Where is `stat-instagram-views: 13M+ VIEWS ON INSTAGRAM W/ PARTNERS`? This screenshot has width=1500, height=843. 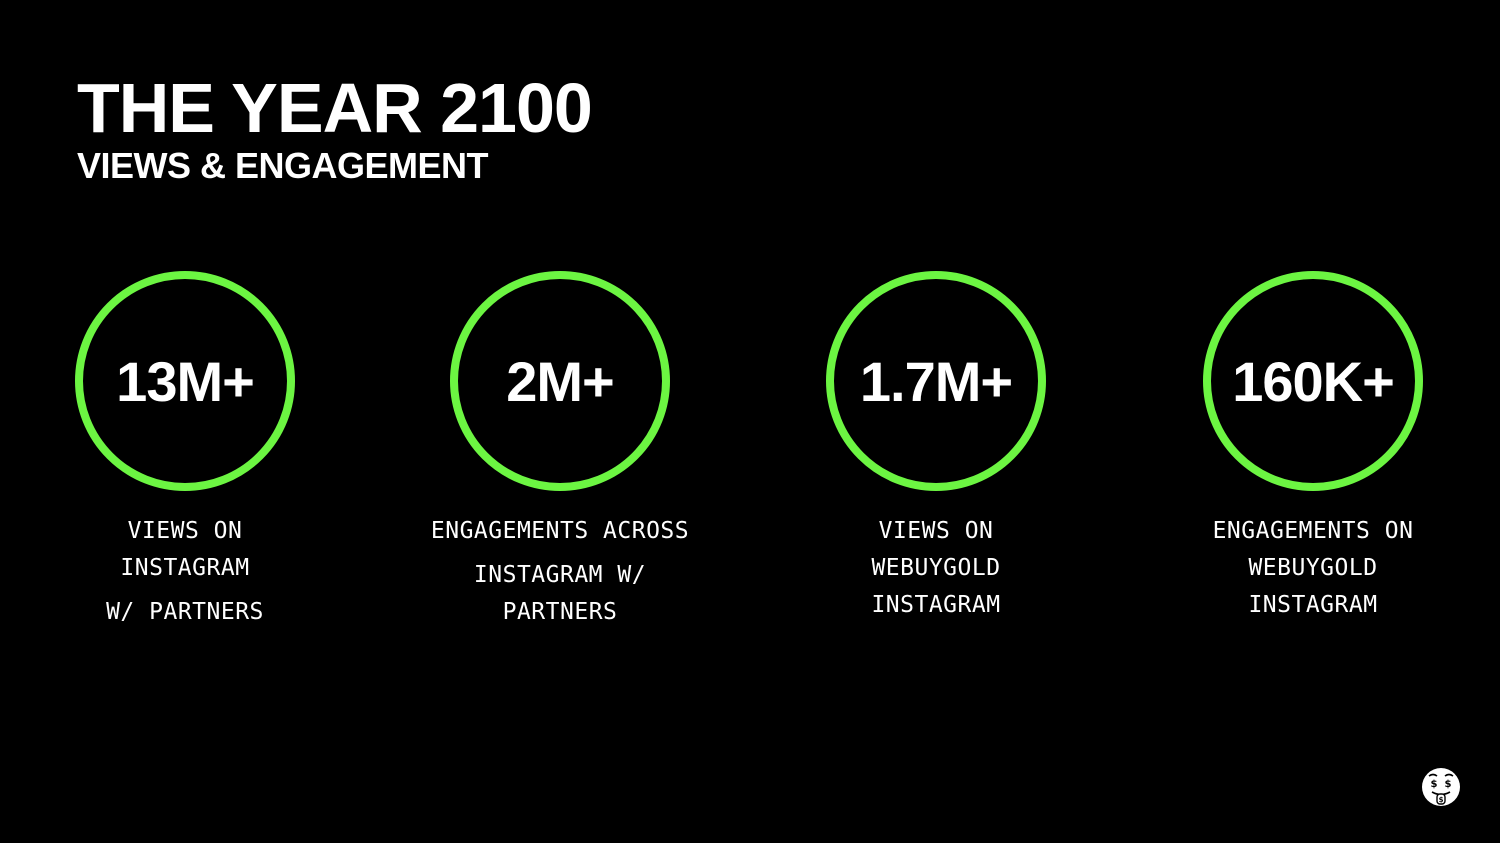
stat-instagram-views: 13M+ VIEWS ON INSTAGRAM W/ PARTNERS is located at coordinates (185, 451).